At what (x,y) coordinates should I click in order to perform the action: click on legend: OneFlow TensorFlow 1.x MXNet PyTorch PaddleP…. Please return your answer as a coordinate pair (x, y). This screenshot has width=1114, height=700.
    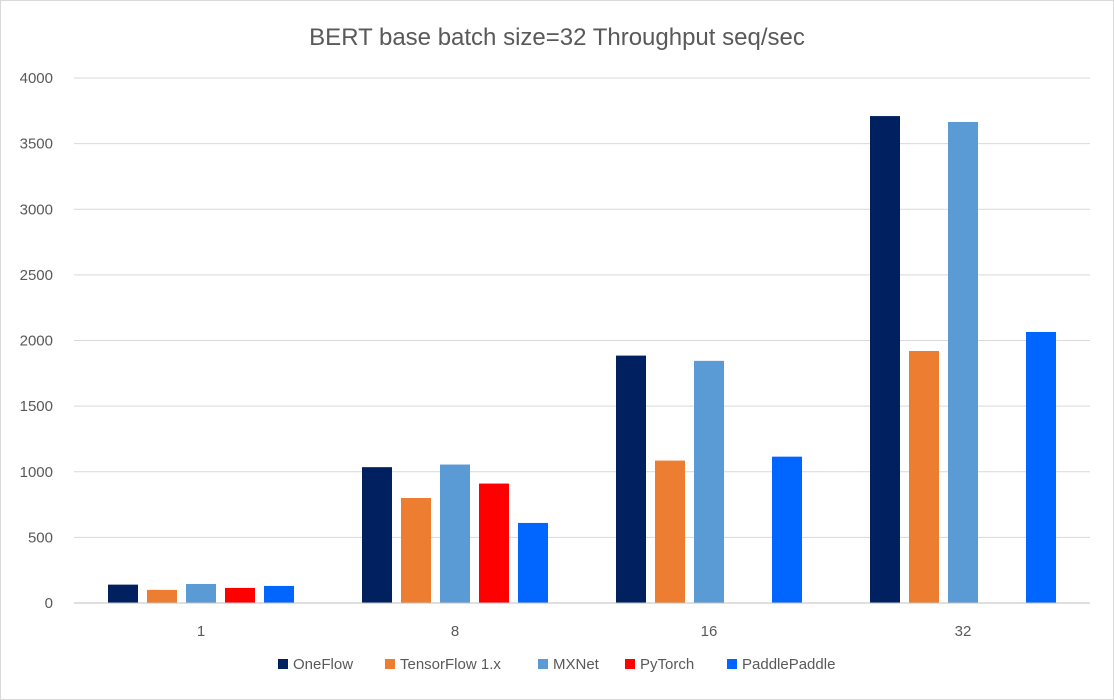
    Looking at the image, I should click on (556, 664).